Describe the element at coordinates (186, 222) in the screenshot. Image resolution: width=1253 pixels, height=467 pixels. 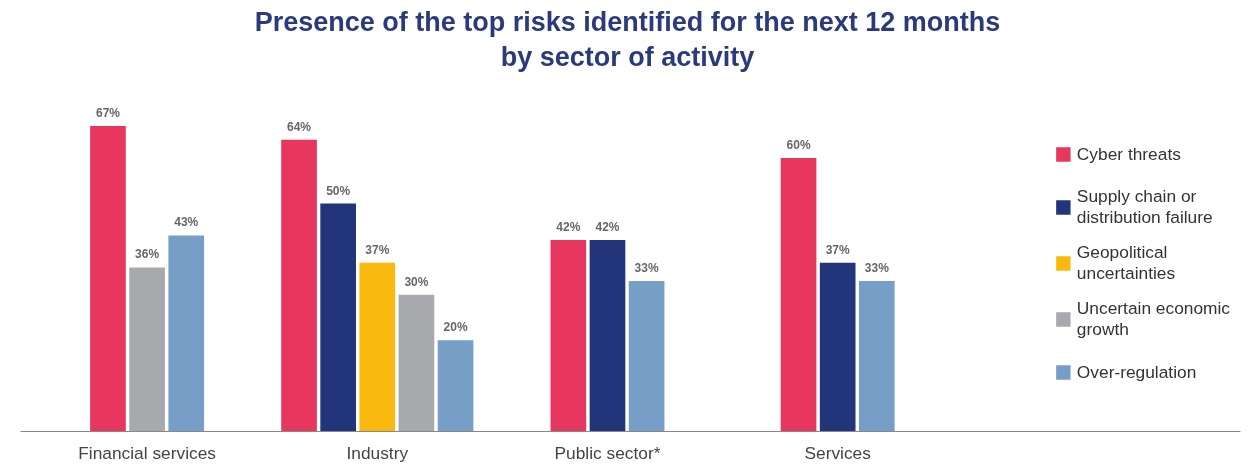
I see `data-label: 43%` at that location.